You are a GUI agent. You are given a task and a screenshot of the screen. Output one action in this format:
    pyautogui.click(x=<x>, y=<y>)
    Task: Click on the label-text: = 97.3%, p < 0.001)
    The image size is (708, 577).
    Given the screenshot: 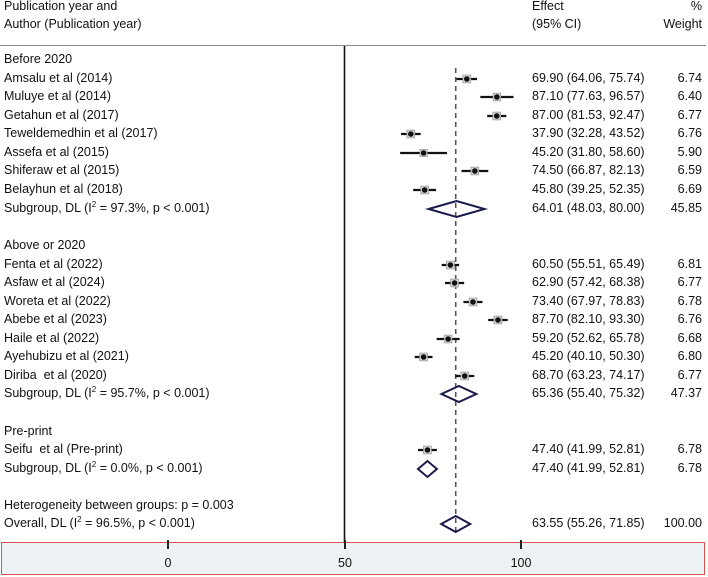 What is the action you would take?
    pyautogui.click(x=153, y=208)
    